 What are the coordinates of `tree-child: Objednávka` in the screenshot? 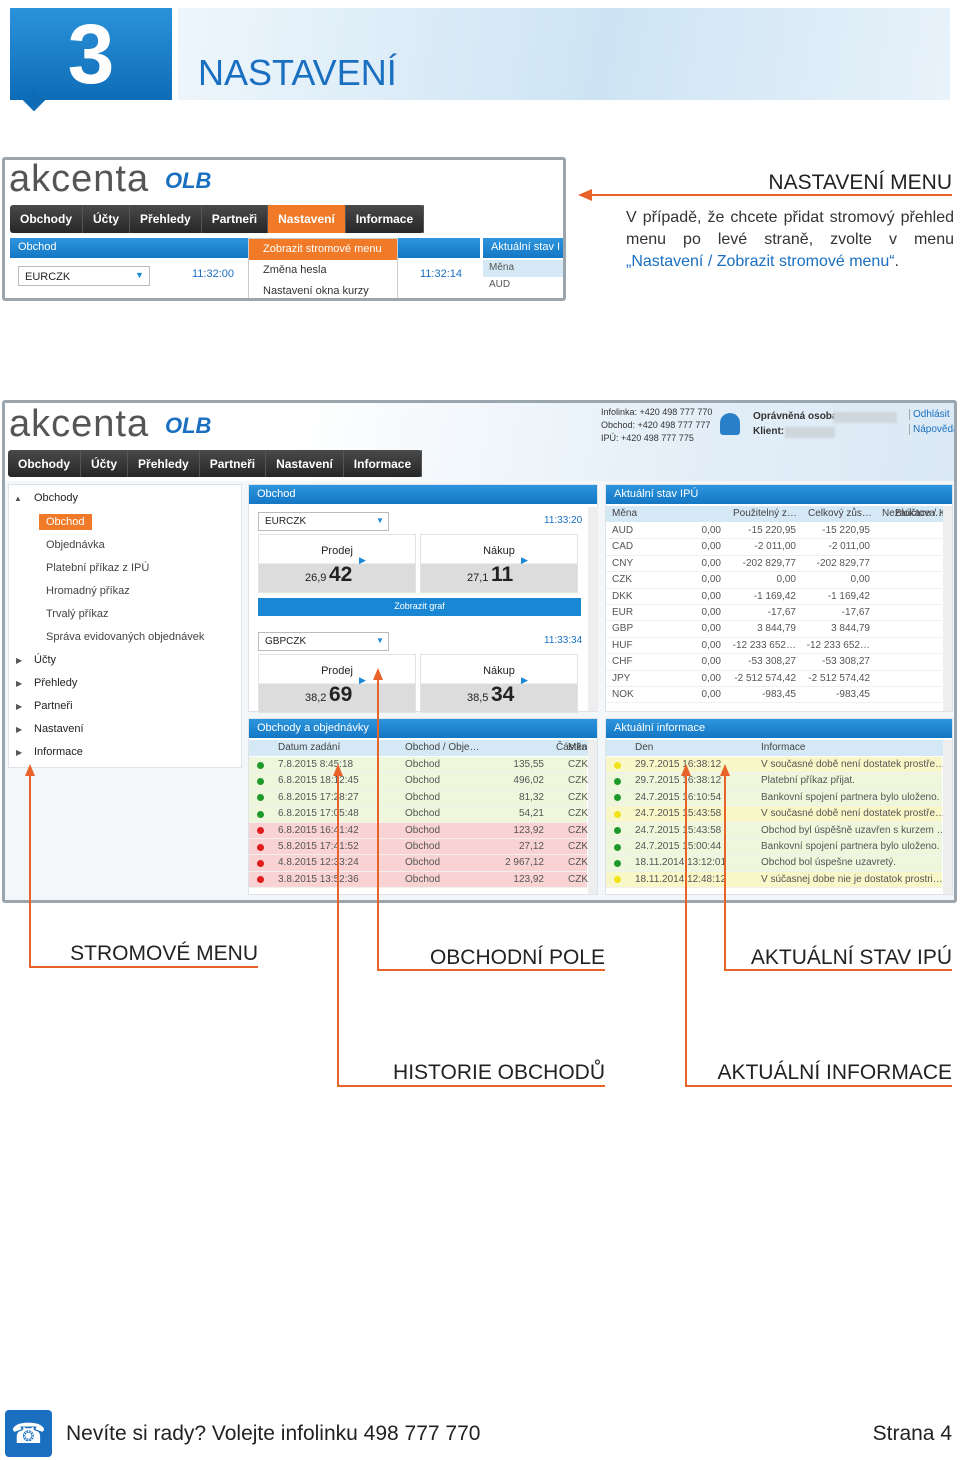 It's located at (75, 545).